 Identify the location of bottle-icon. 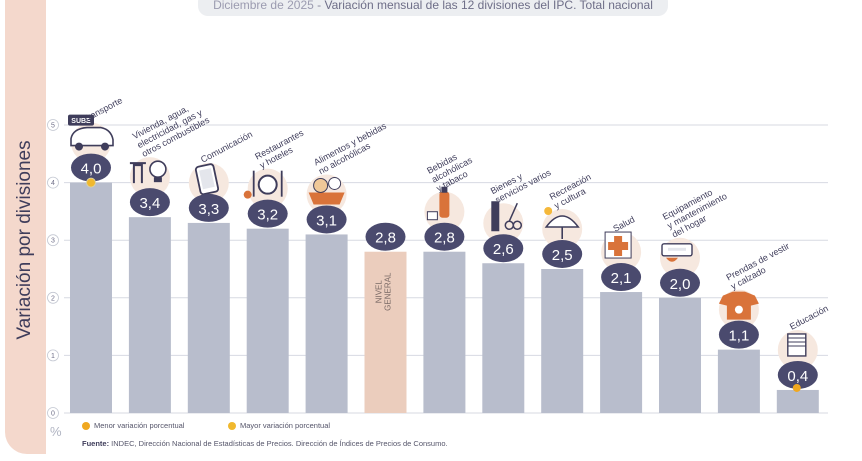
(444, 209).